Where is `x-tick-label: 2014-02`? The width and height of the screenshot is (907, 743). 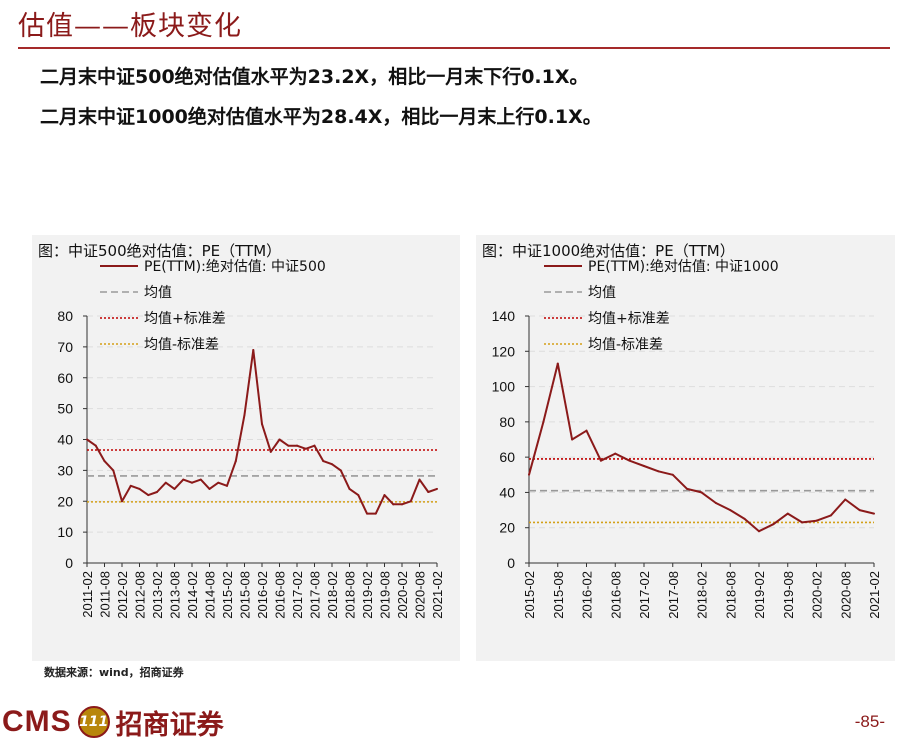
x-tick-label: 2014-02 is located at coordinates (192, 595).